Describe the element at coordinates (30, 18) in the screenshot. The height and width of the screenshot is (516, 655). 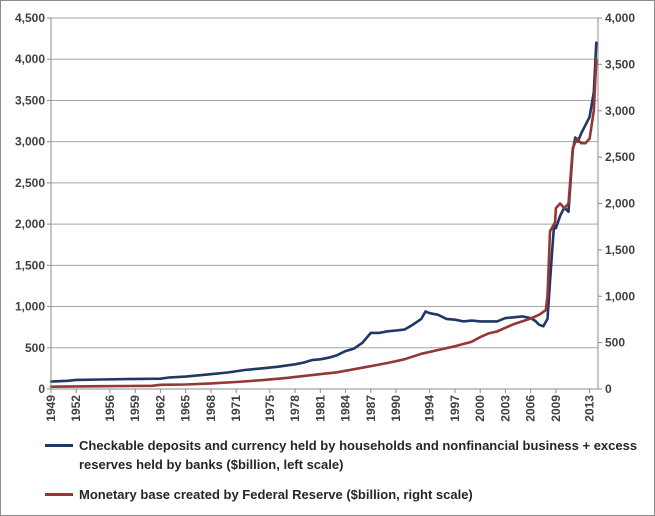
I see `left-axis-tick-label: 4,500` at that location.